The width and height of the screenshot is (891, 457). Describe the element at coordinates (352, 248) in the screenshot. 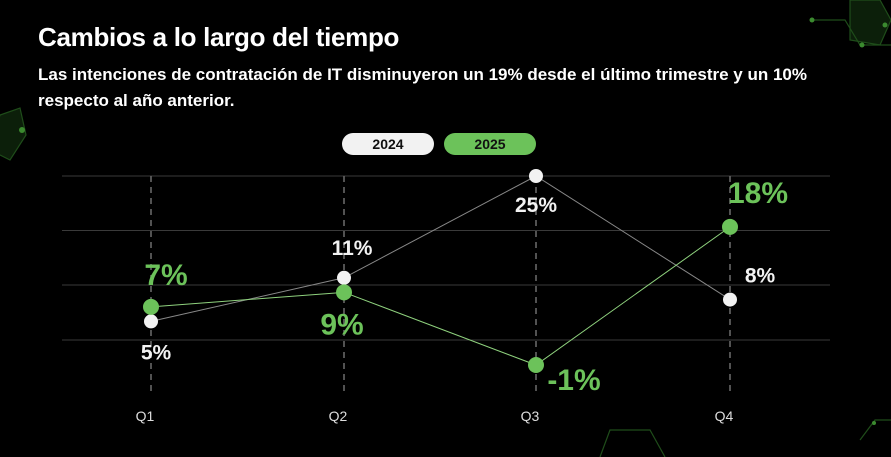

I see `data-label-2024: 11%` at that location.